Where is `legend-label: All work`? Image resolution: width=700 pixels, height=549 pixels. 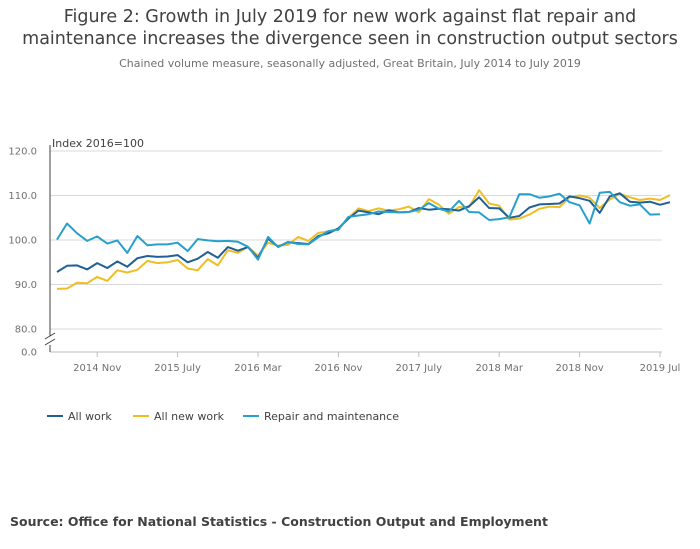
legend-label: All work is located at coordinates (90, 416).